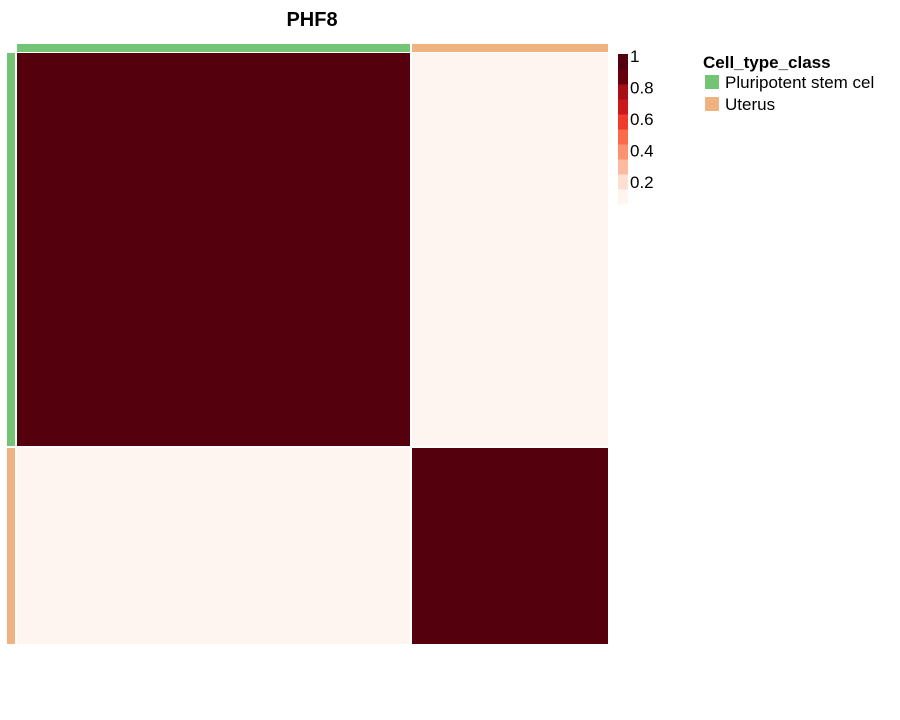  Describe the element at coordinates (642, 151) in the screenshot. I see `colorbar-tick-label: 0.4` at that location.